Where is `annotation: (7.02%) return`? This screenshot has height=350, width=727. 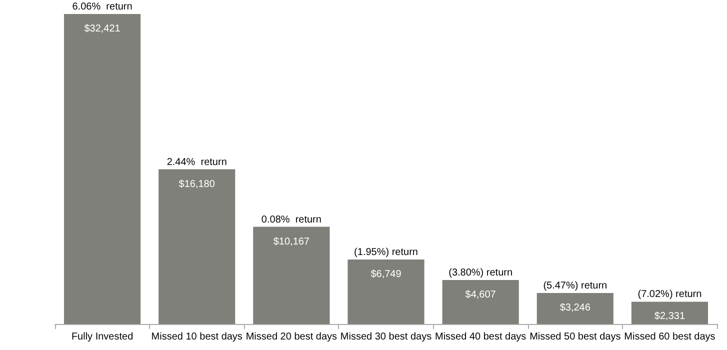
annotation: (7.02%) return is located at coordinates (670, 294).